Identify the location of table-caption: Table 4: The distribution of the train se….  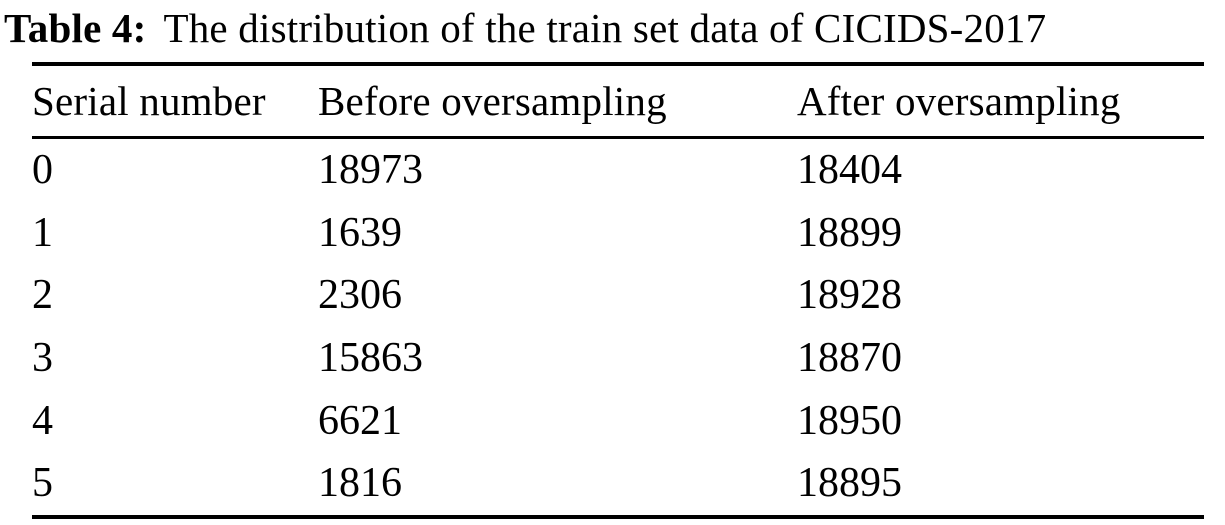
(612, 26).